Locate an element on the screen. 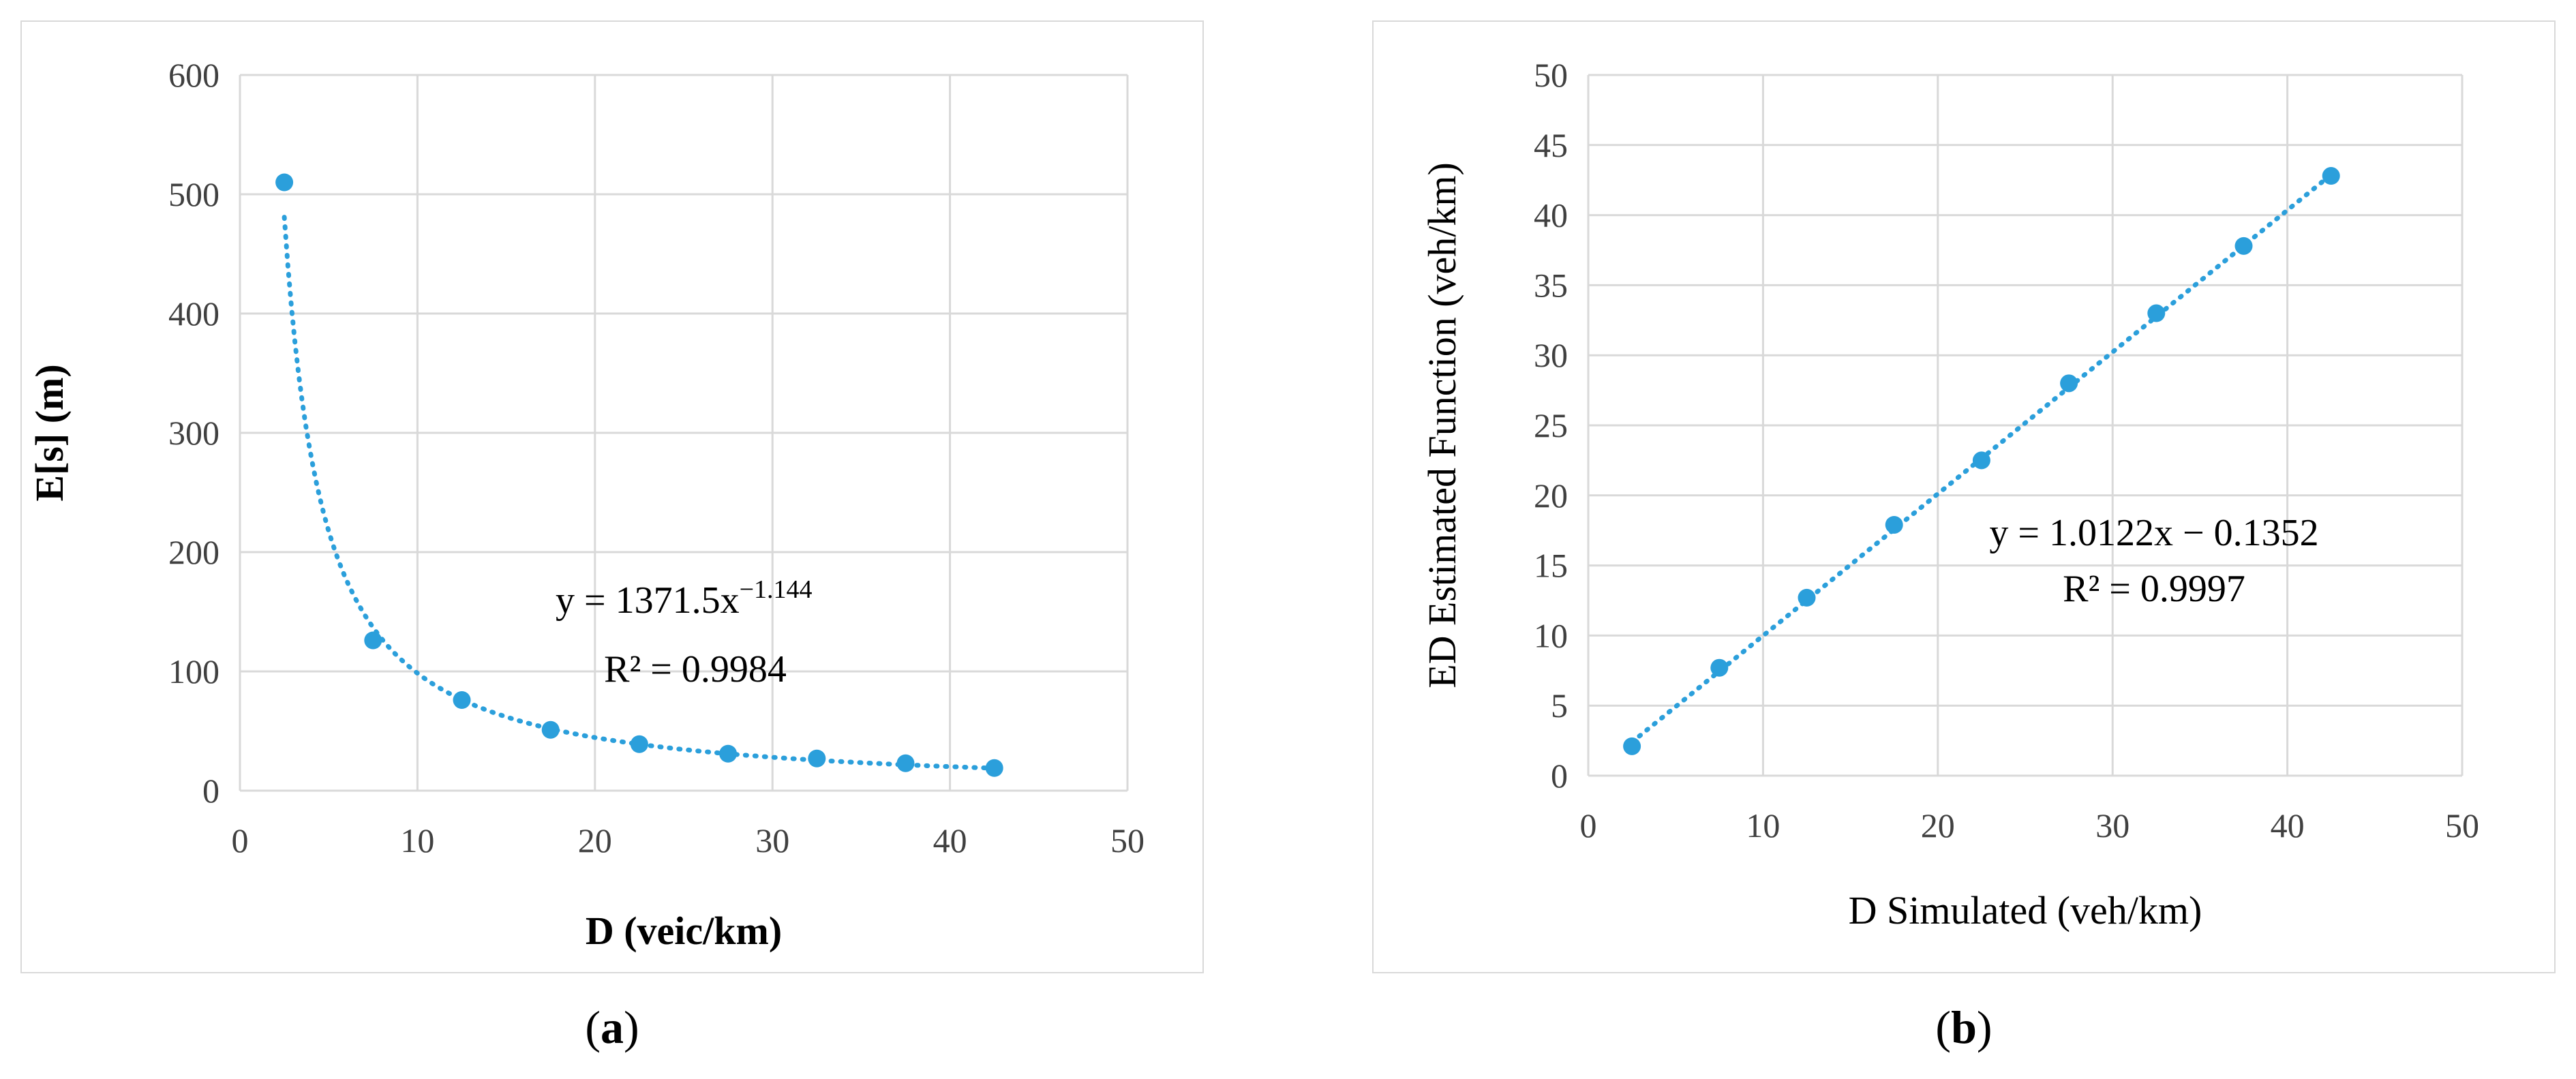 The height and width of the screenshot is (1079, 2576). y-tick-label: 200 is located at coordinates (194, 552).